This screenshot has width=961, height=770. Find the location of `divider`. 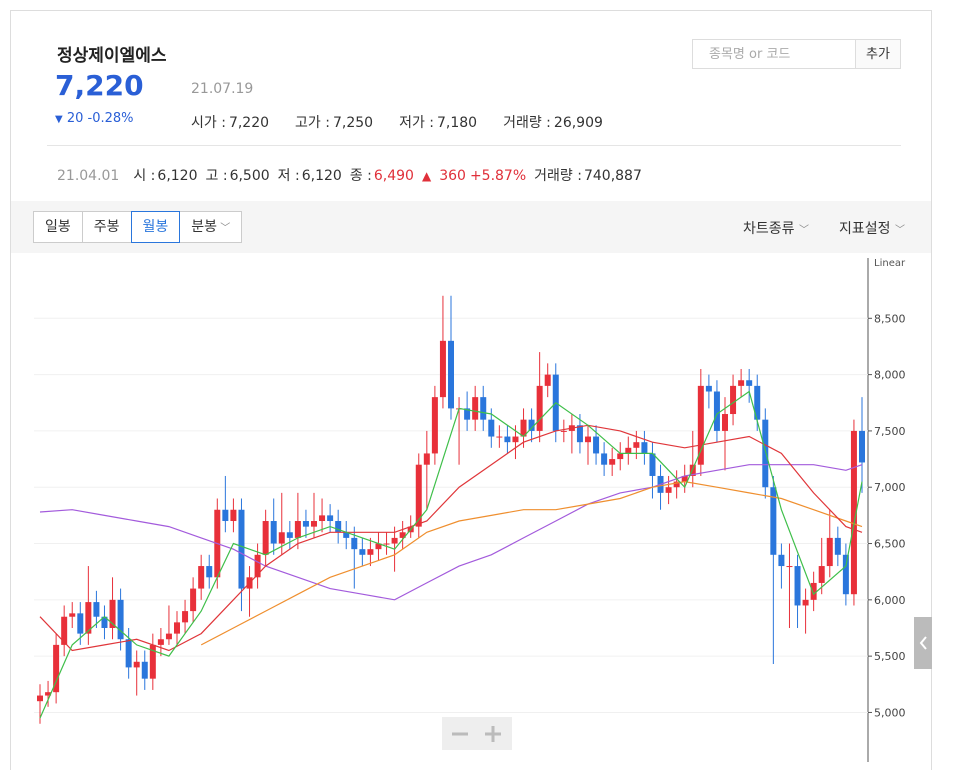

divider is located at coordinates (474, 145).